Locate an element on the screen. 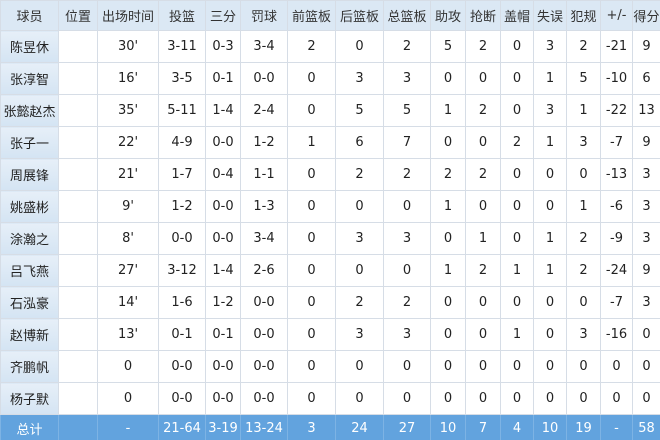 Image resolution: width=660 pixels, height=440 pixels. table-footer: 总计 -21-64 3-19 13-24 3 24 27 10 7 4 10 19-58 is located at coordinates (330, 427).